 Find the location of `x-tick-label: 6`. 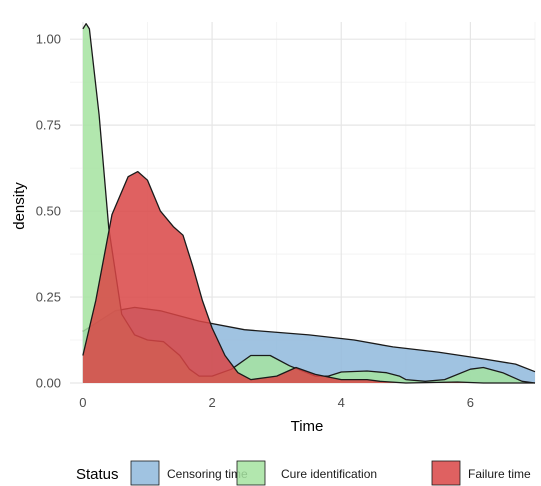

x-tick-label: 6 is located at coordinates (470, 402).